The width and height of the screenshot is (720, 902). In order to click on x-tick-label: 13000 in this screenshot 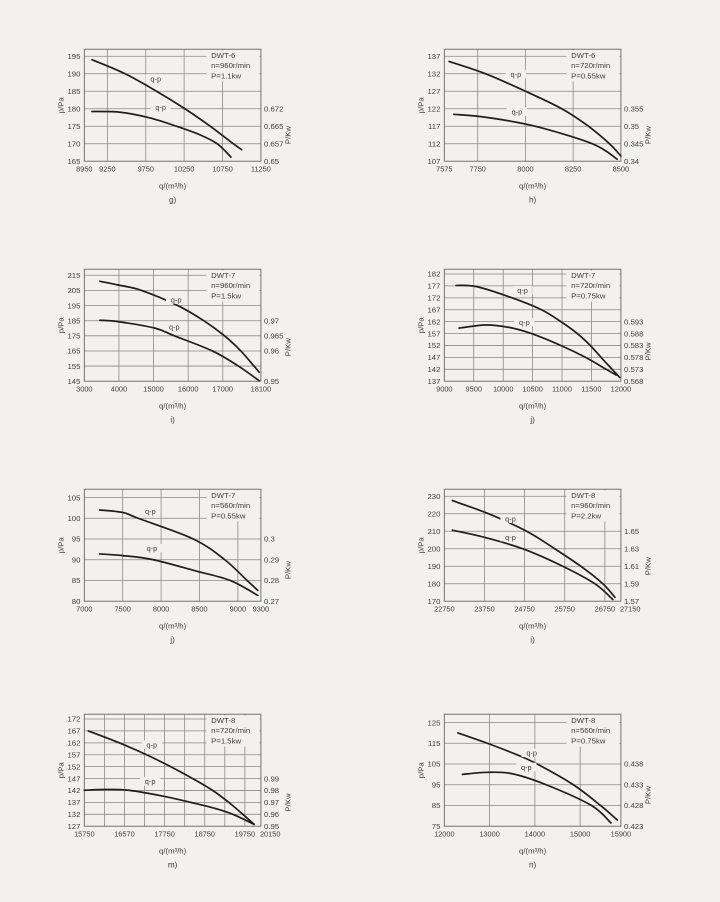, I will do `click(489, 833)`.